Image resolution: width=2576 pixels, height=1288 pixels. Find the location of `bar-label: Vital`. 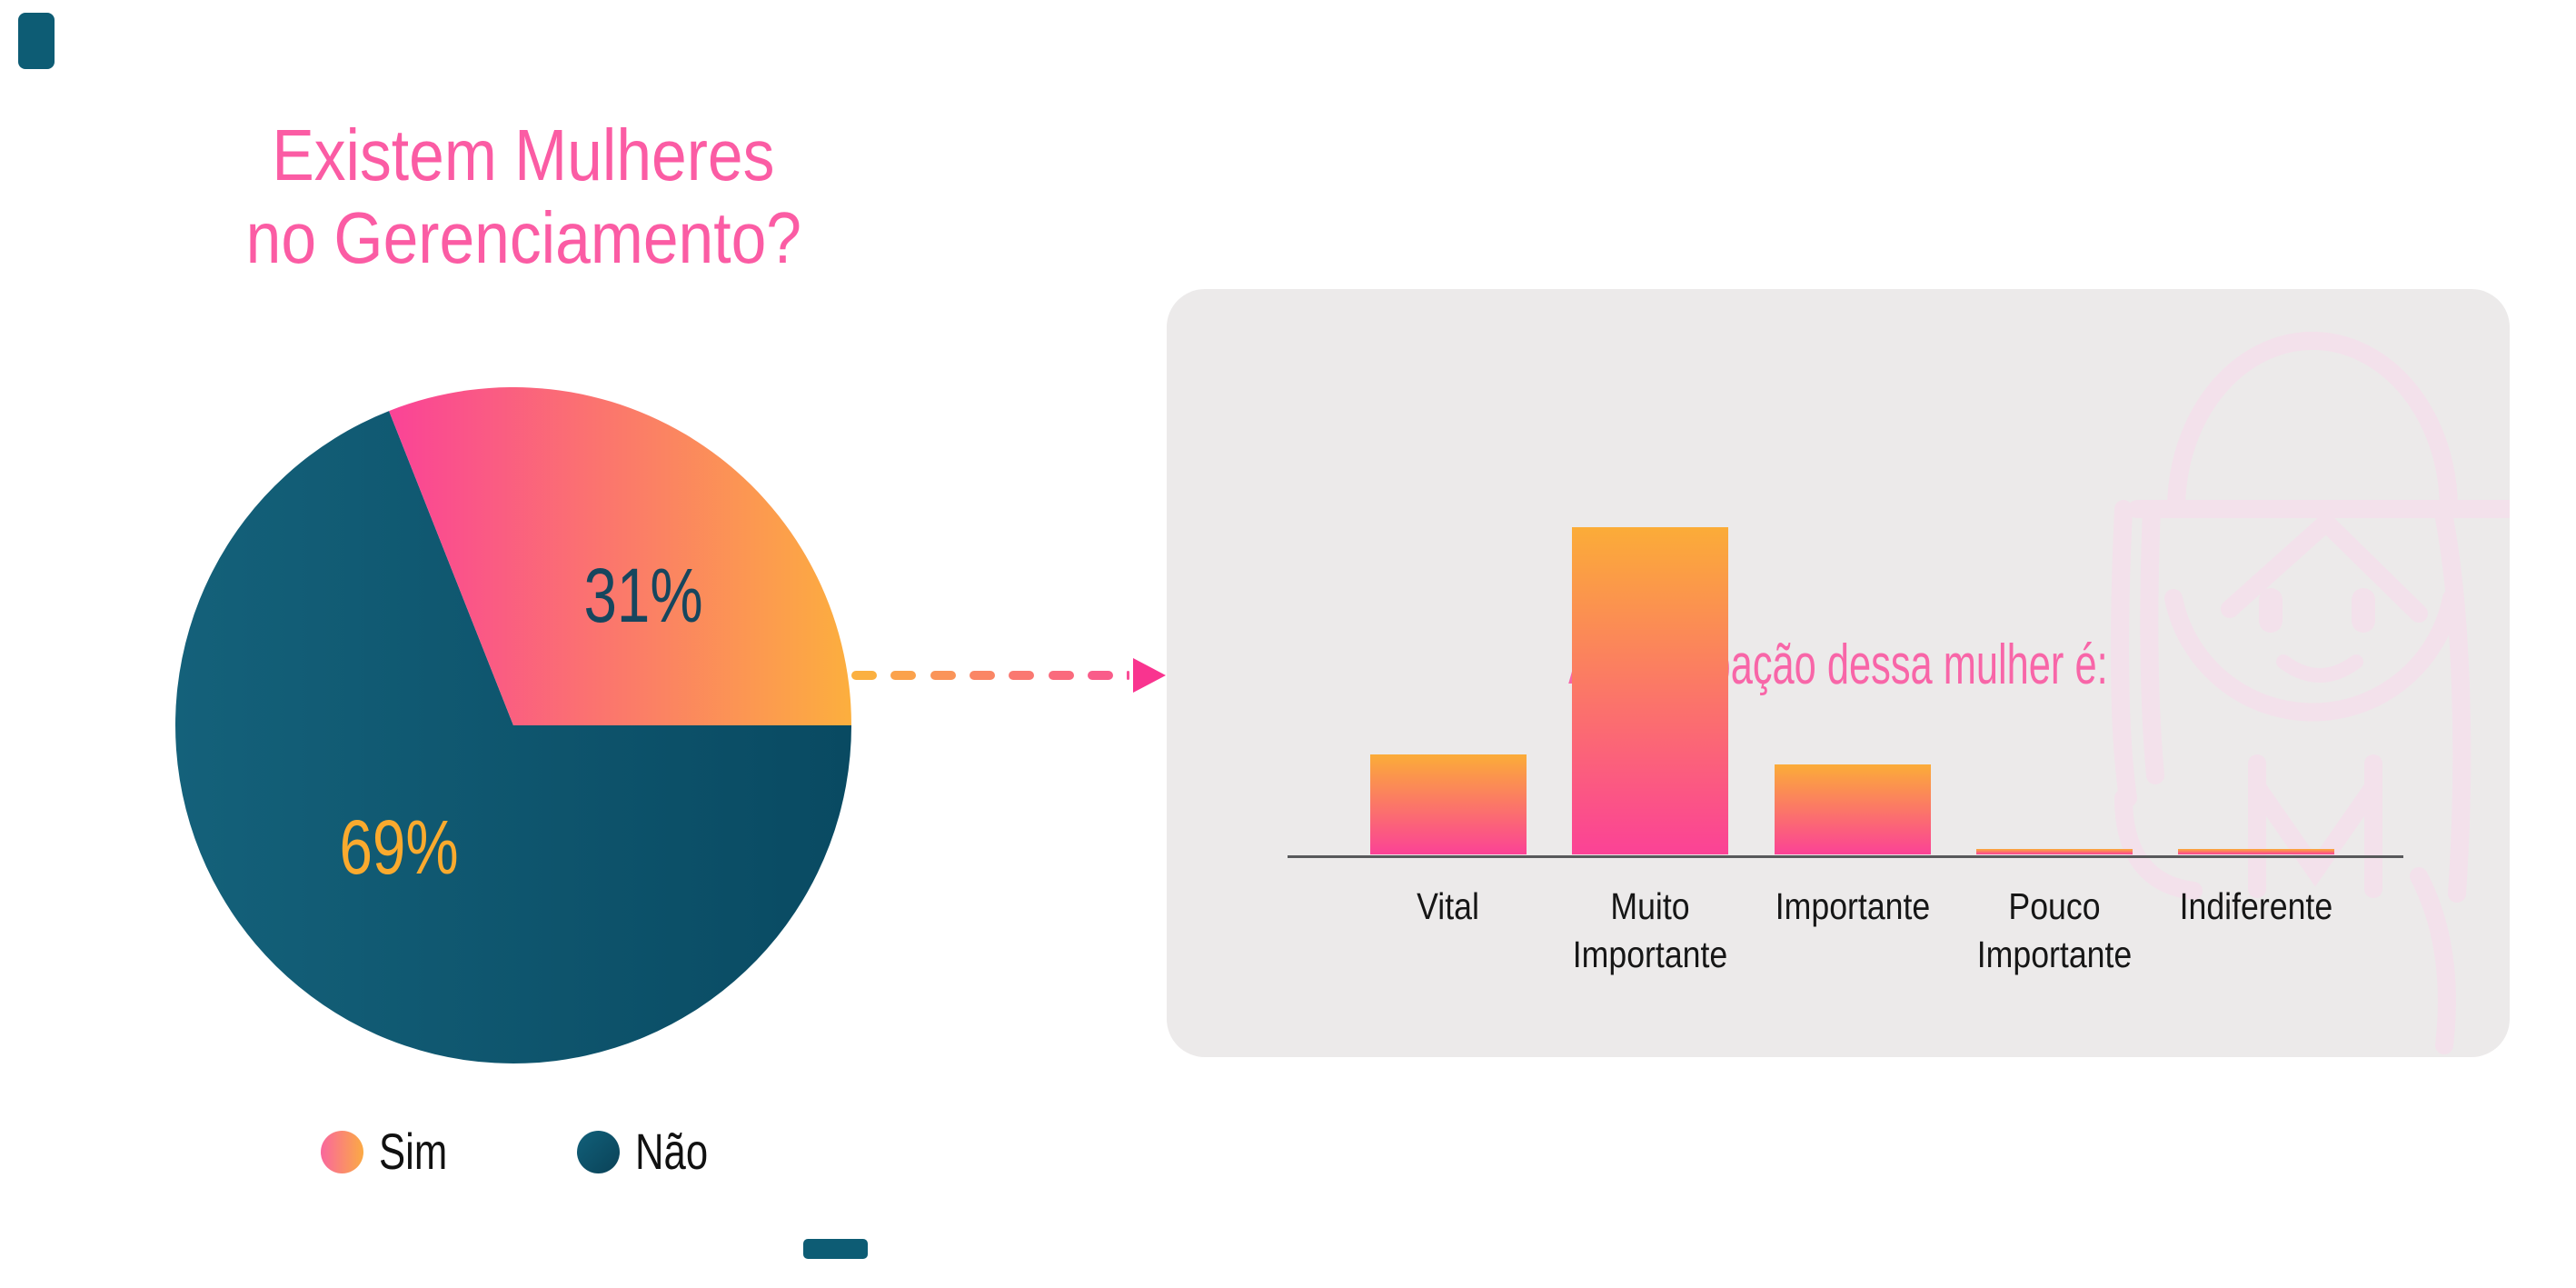

bar-label: Vital is located at coordinates (1449, 906).